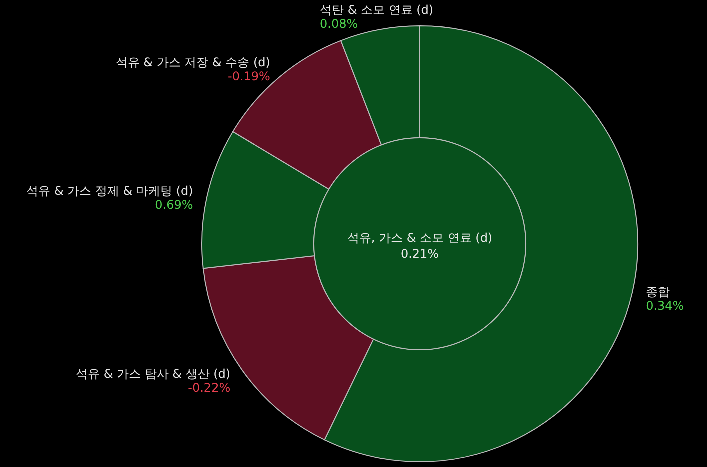  What do you see at coordinates (174, 205) in the screenshot?
I see `text: 0.69%` at bounding box center [174, 205].